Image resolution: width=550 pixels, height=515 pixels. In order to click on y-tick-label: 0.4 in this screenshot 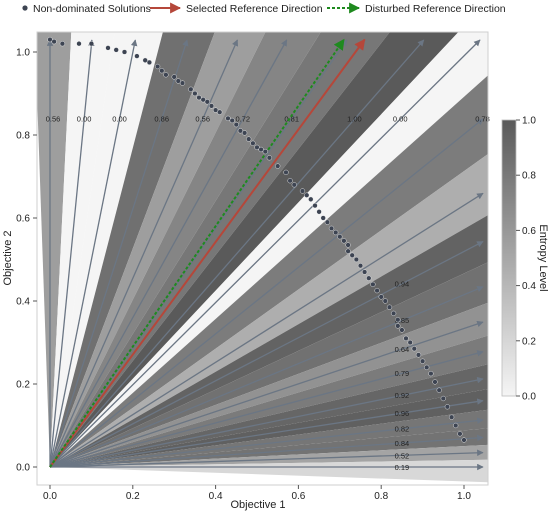, I will do `click(23, 302)`.